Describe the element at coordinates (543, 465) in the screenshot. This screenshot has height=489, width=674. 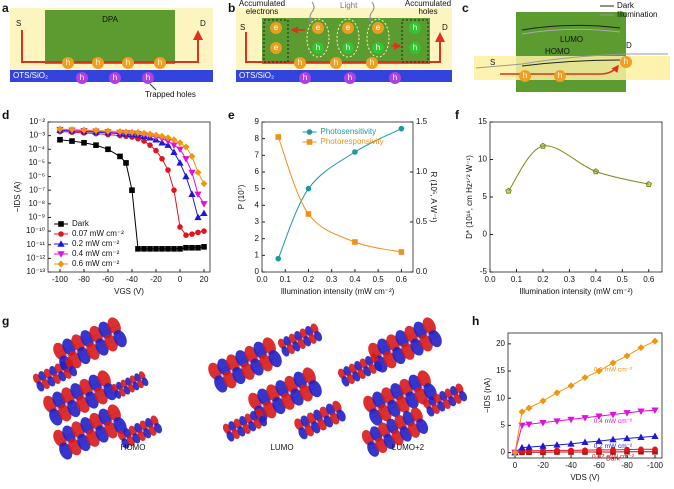
I see `x-tick-label: -20` at that location.